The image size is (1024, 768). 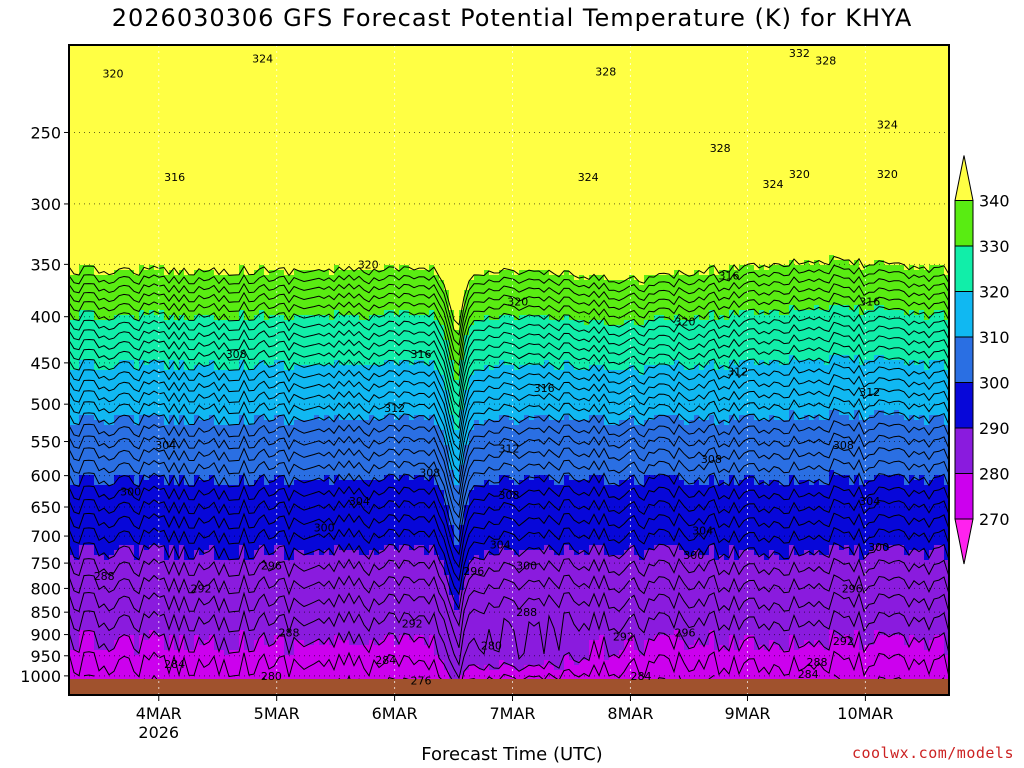 I want to click on y-tick-label: 700, so click(x=45, y=536).